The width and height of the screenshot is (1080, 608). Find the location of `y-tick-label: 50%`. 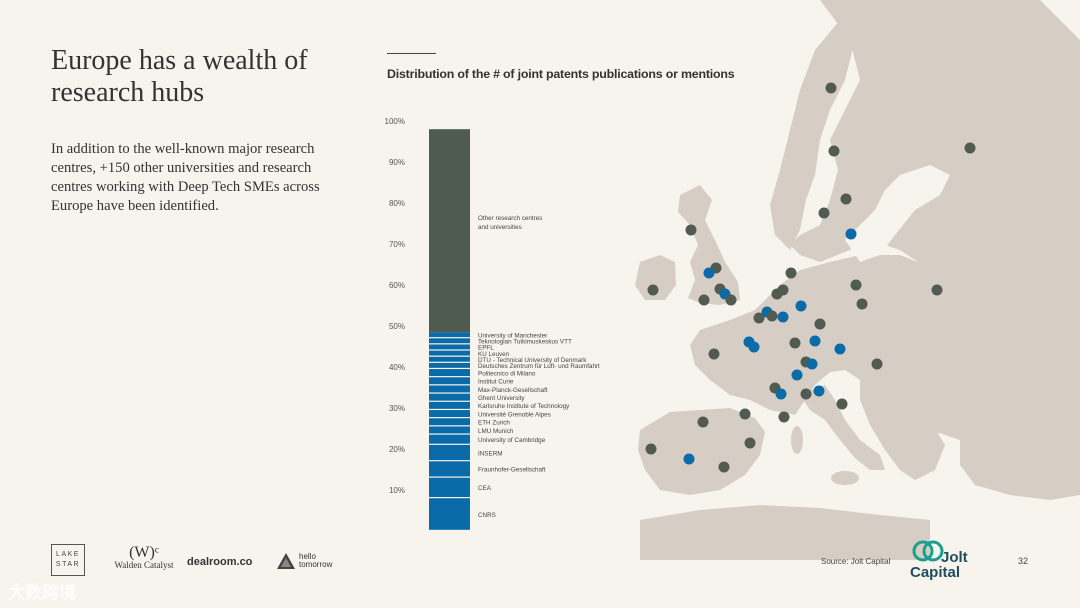

y-tick-label: 50% is located at coordinates (397, 326).